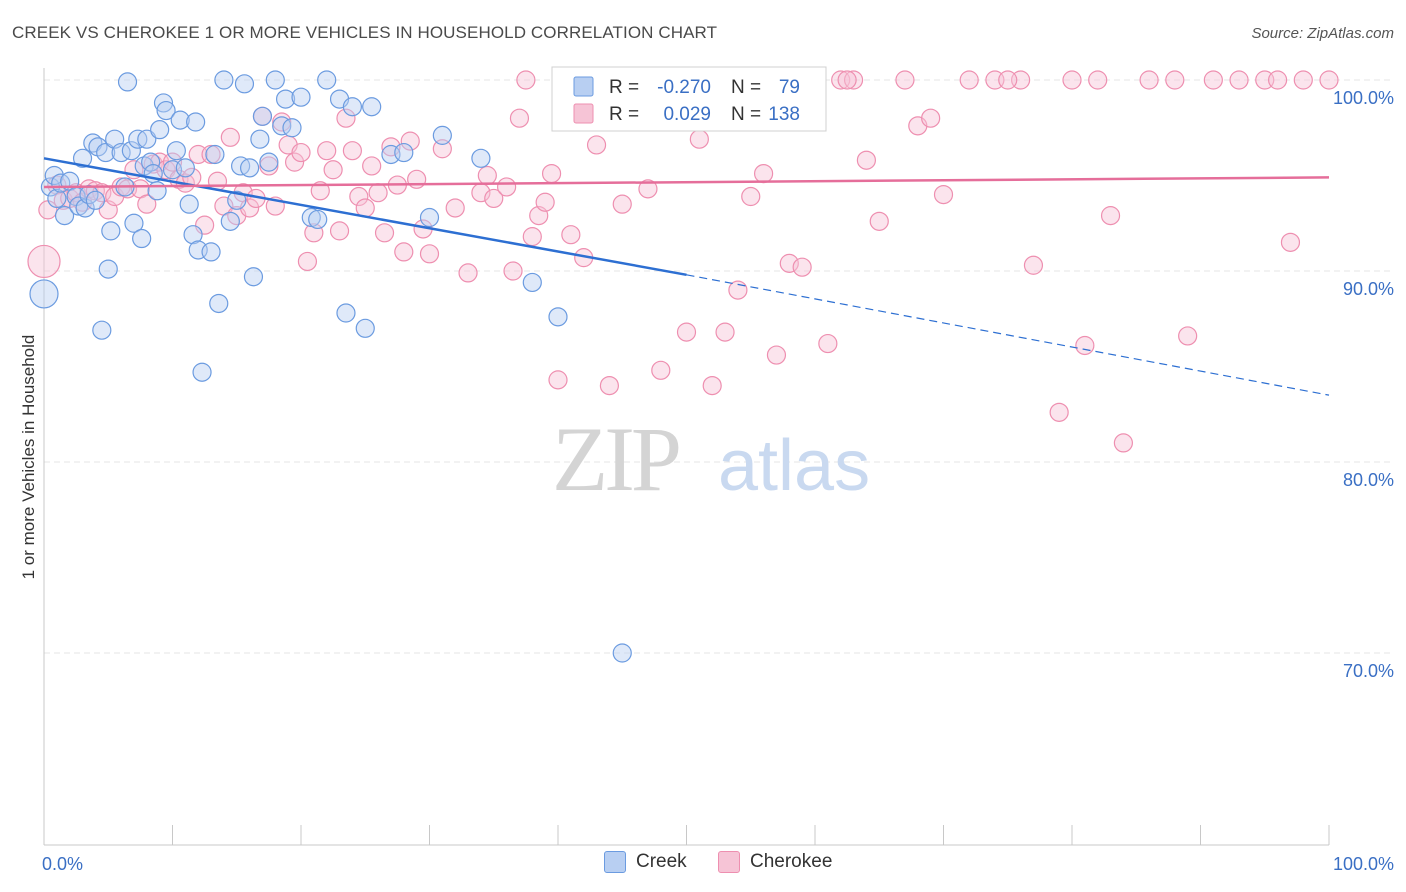 The width and height of the screenshot is (1406, 892). Describe the element at coordinates (687, 114) in the screenshot. I see `stats-r-value-cherokee: 0.029` at that location.